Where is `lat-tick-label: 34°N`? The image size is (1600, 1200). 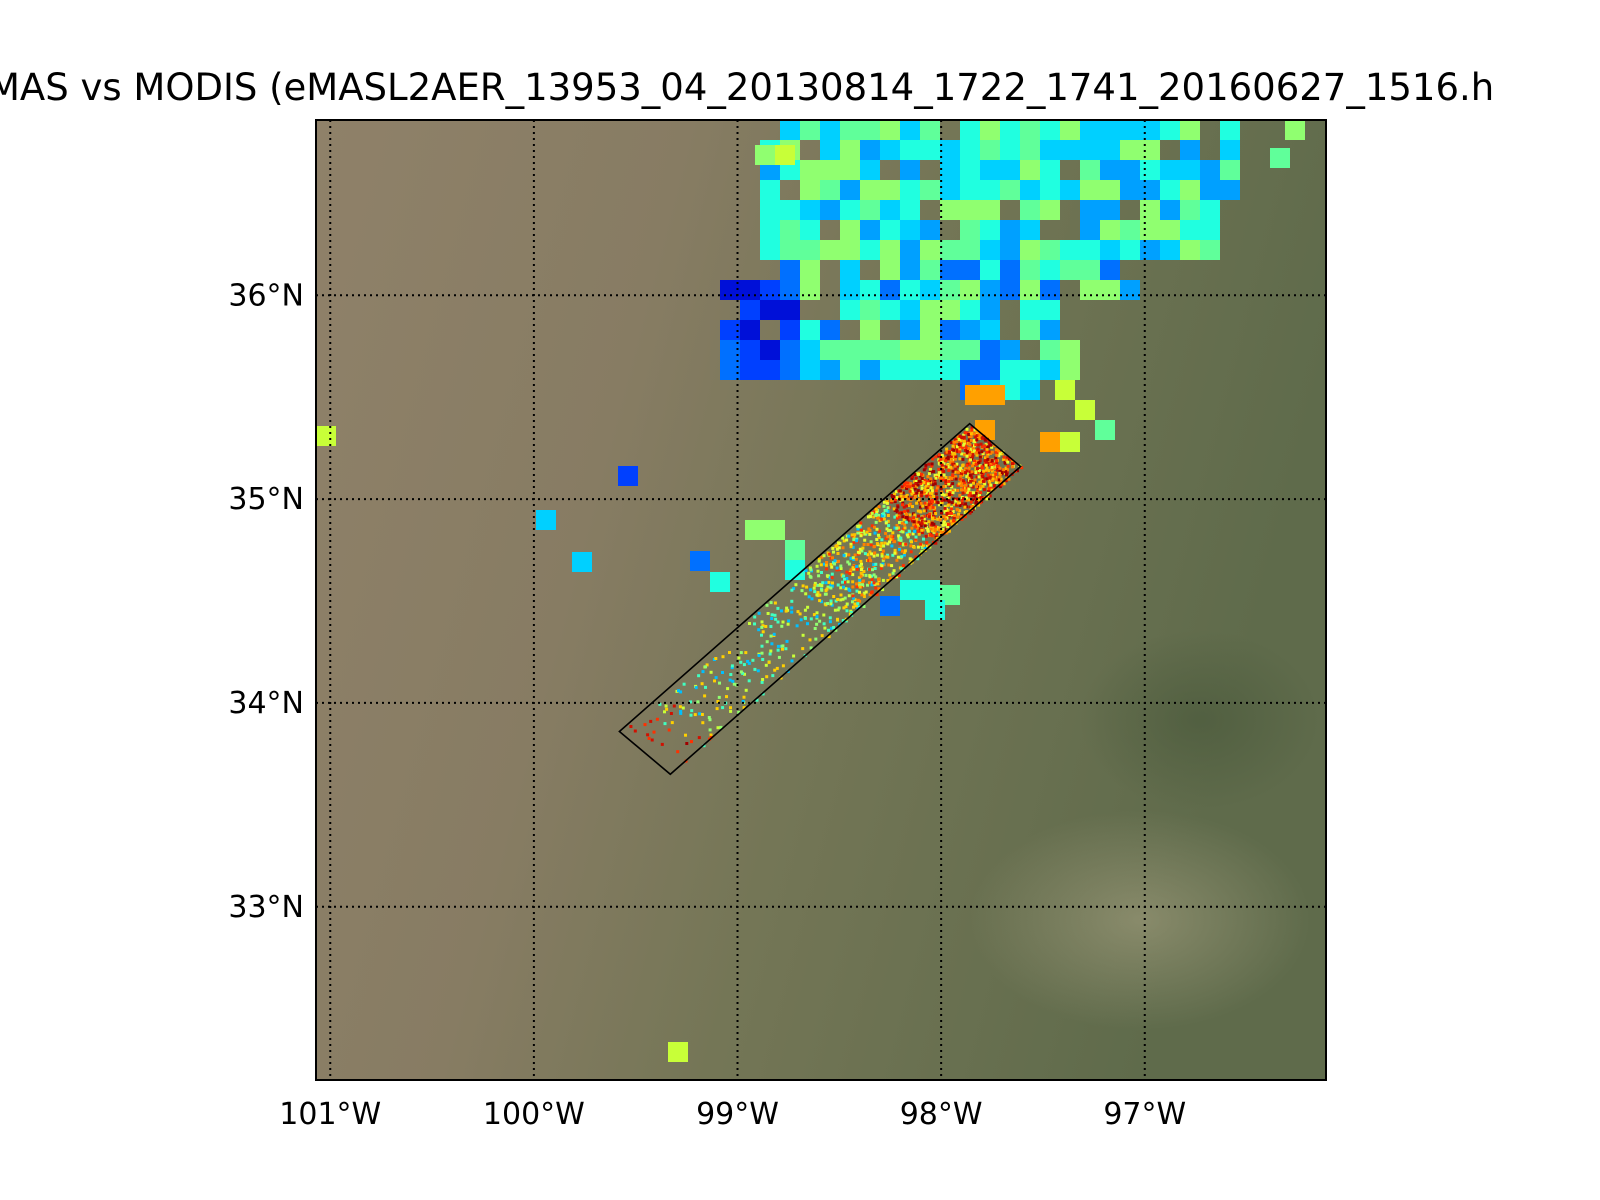
lat-tick-label: 34°N is located at coordinates (266, 703).